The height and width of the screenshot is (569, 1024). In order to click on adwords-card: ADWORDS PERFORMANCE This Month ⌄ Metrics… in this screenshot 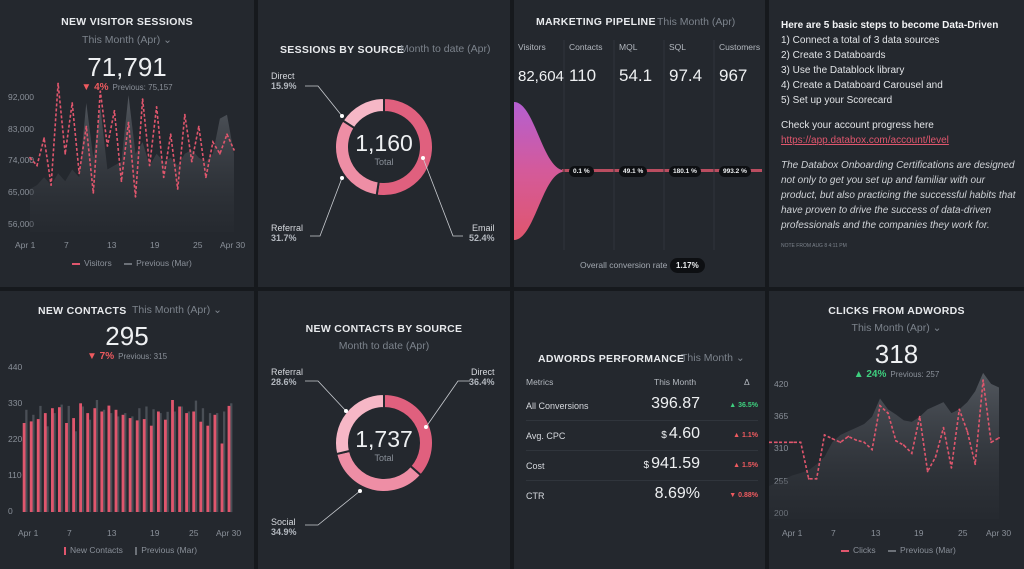, I will do `click(639, 430)`.